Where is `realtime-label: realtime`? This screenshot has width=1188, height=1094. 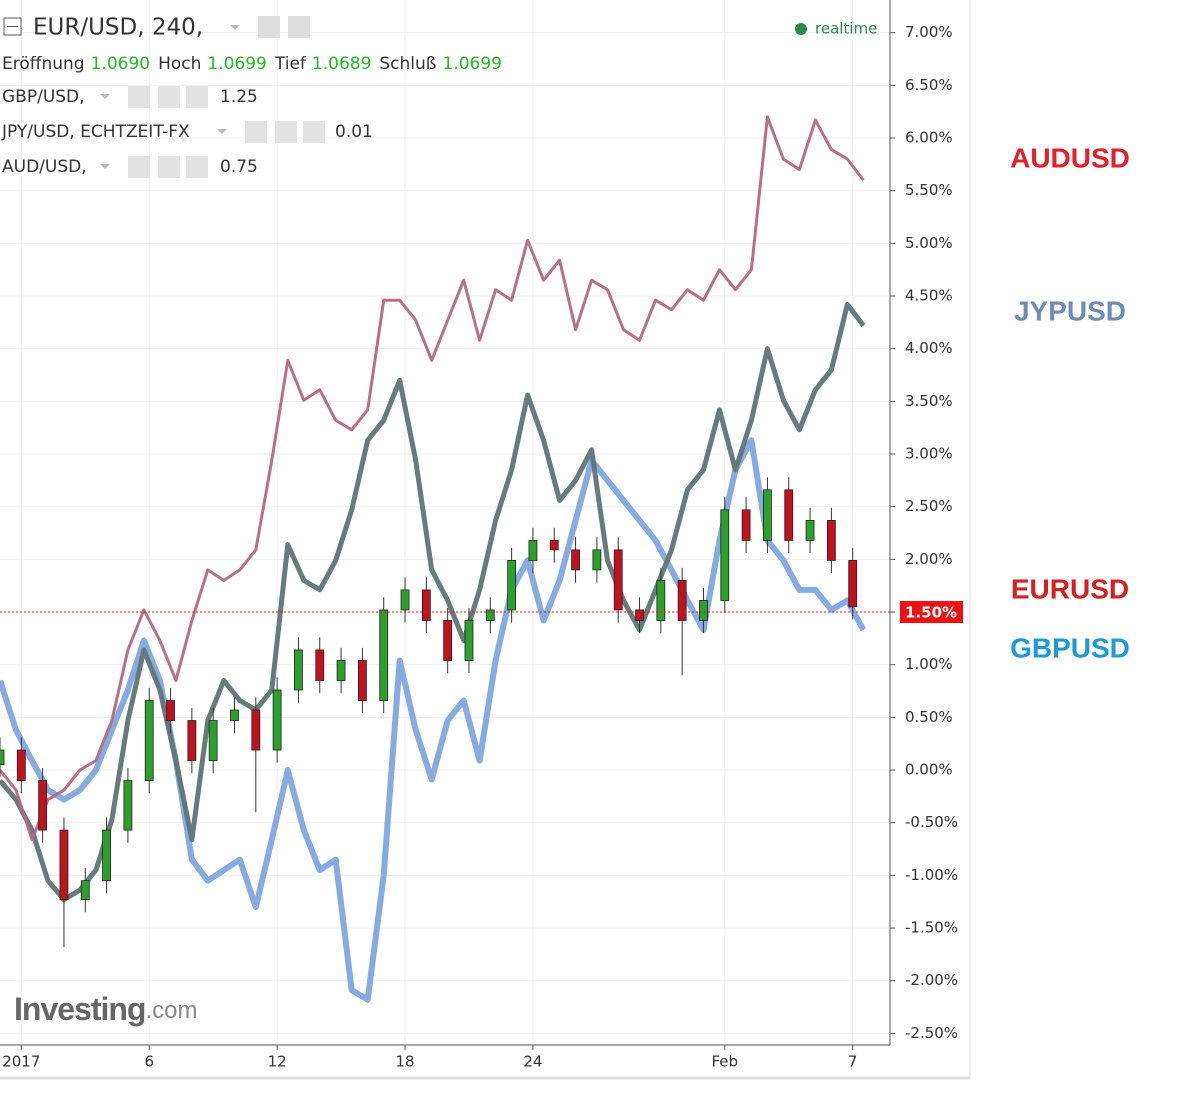 realtime-label: realtime is located at coordinates (846, 29).